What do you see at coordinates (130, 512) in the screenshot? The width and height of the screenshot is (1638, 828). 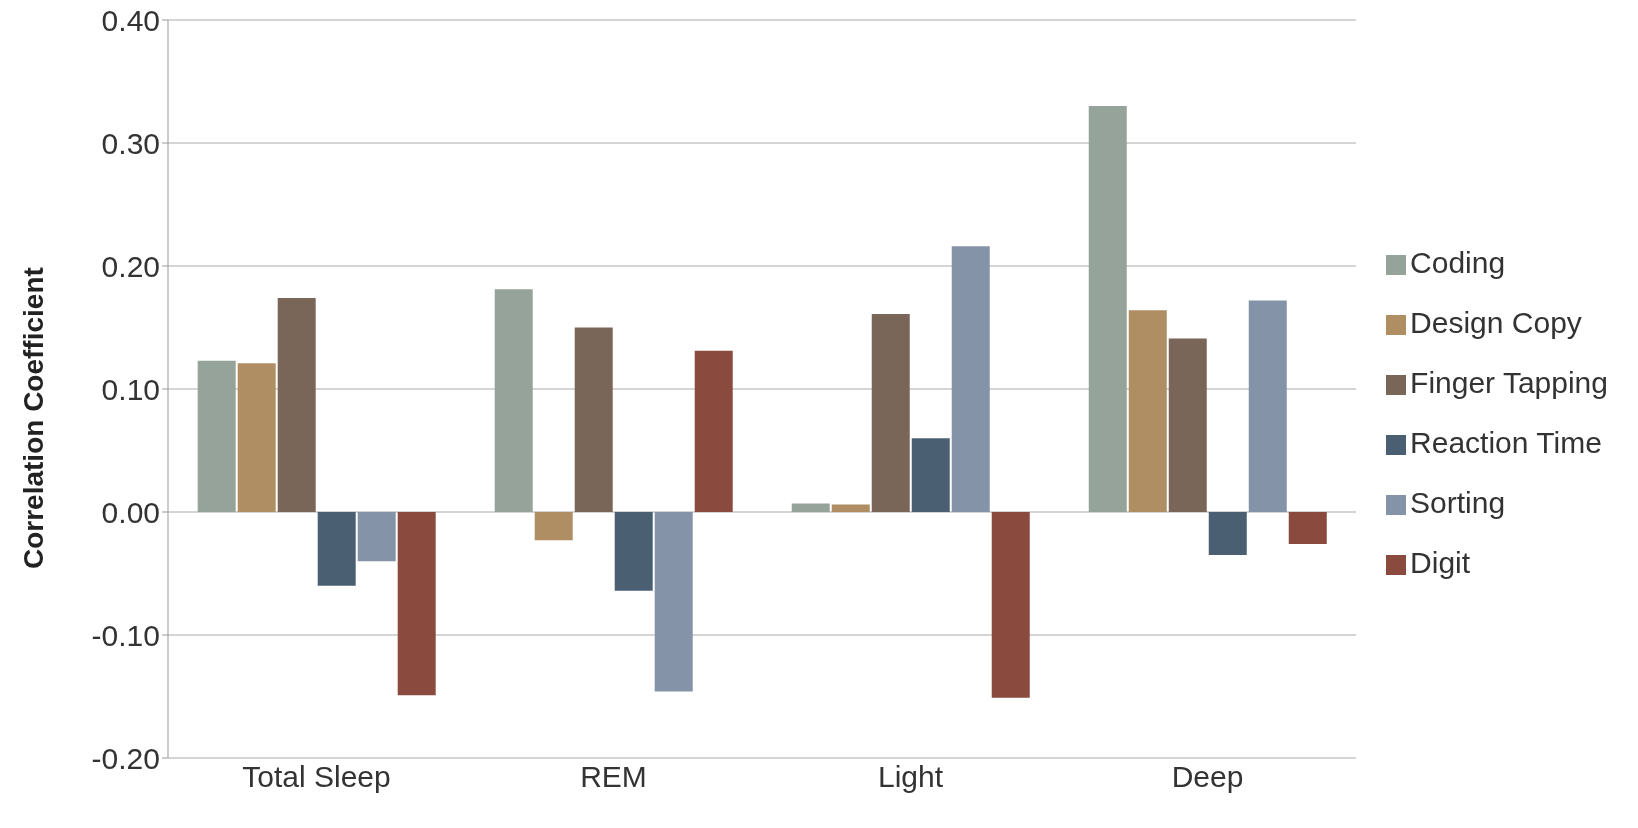 I see `y-tick-label: 0.00` at bounding box center [130, 512].